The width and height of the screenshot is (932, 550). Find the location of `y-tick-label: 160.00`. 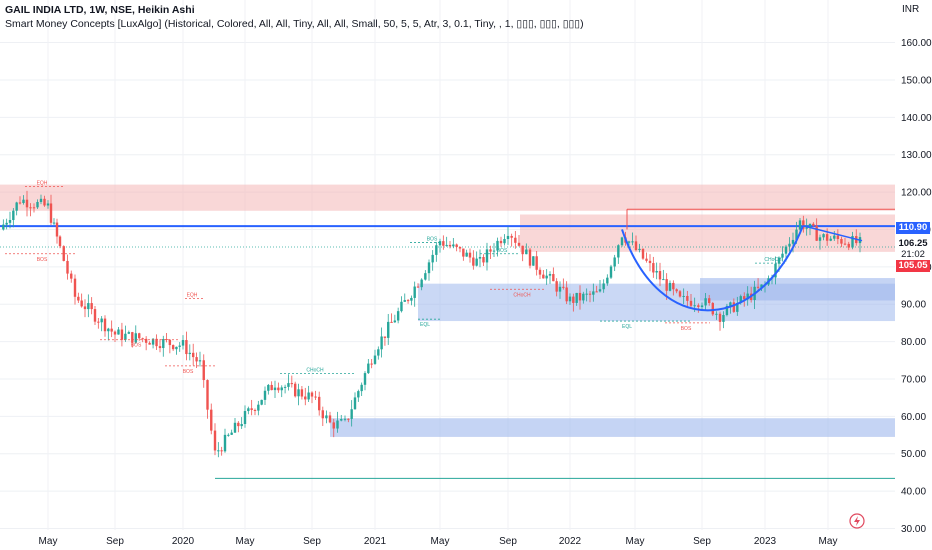

y-tick-label: 160.00 is located at coordinates (916, 43).